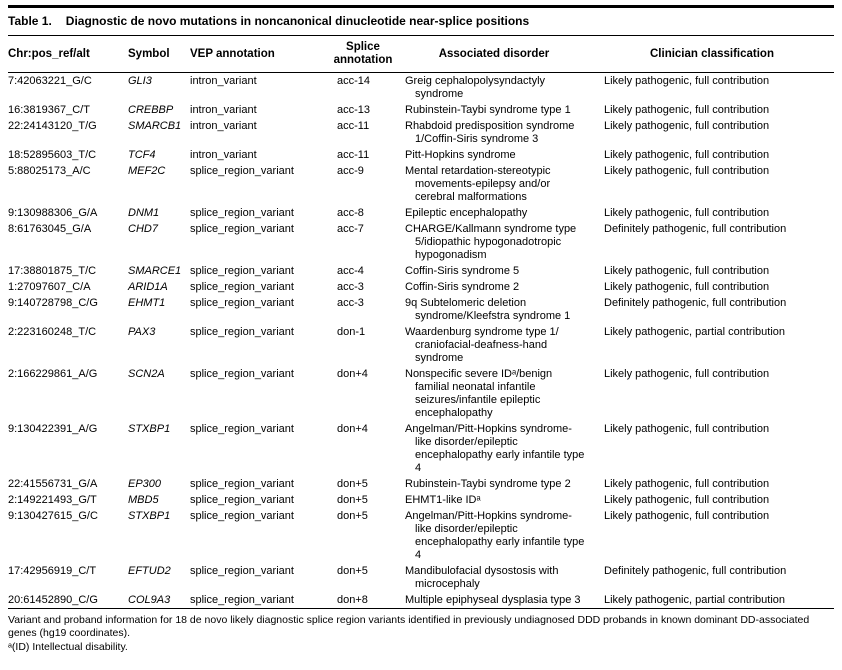 The width and height of the screenshot is (842, 670). I want to click on cell-splice: acc-14, so click(354, 81).